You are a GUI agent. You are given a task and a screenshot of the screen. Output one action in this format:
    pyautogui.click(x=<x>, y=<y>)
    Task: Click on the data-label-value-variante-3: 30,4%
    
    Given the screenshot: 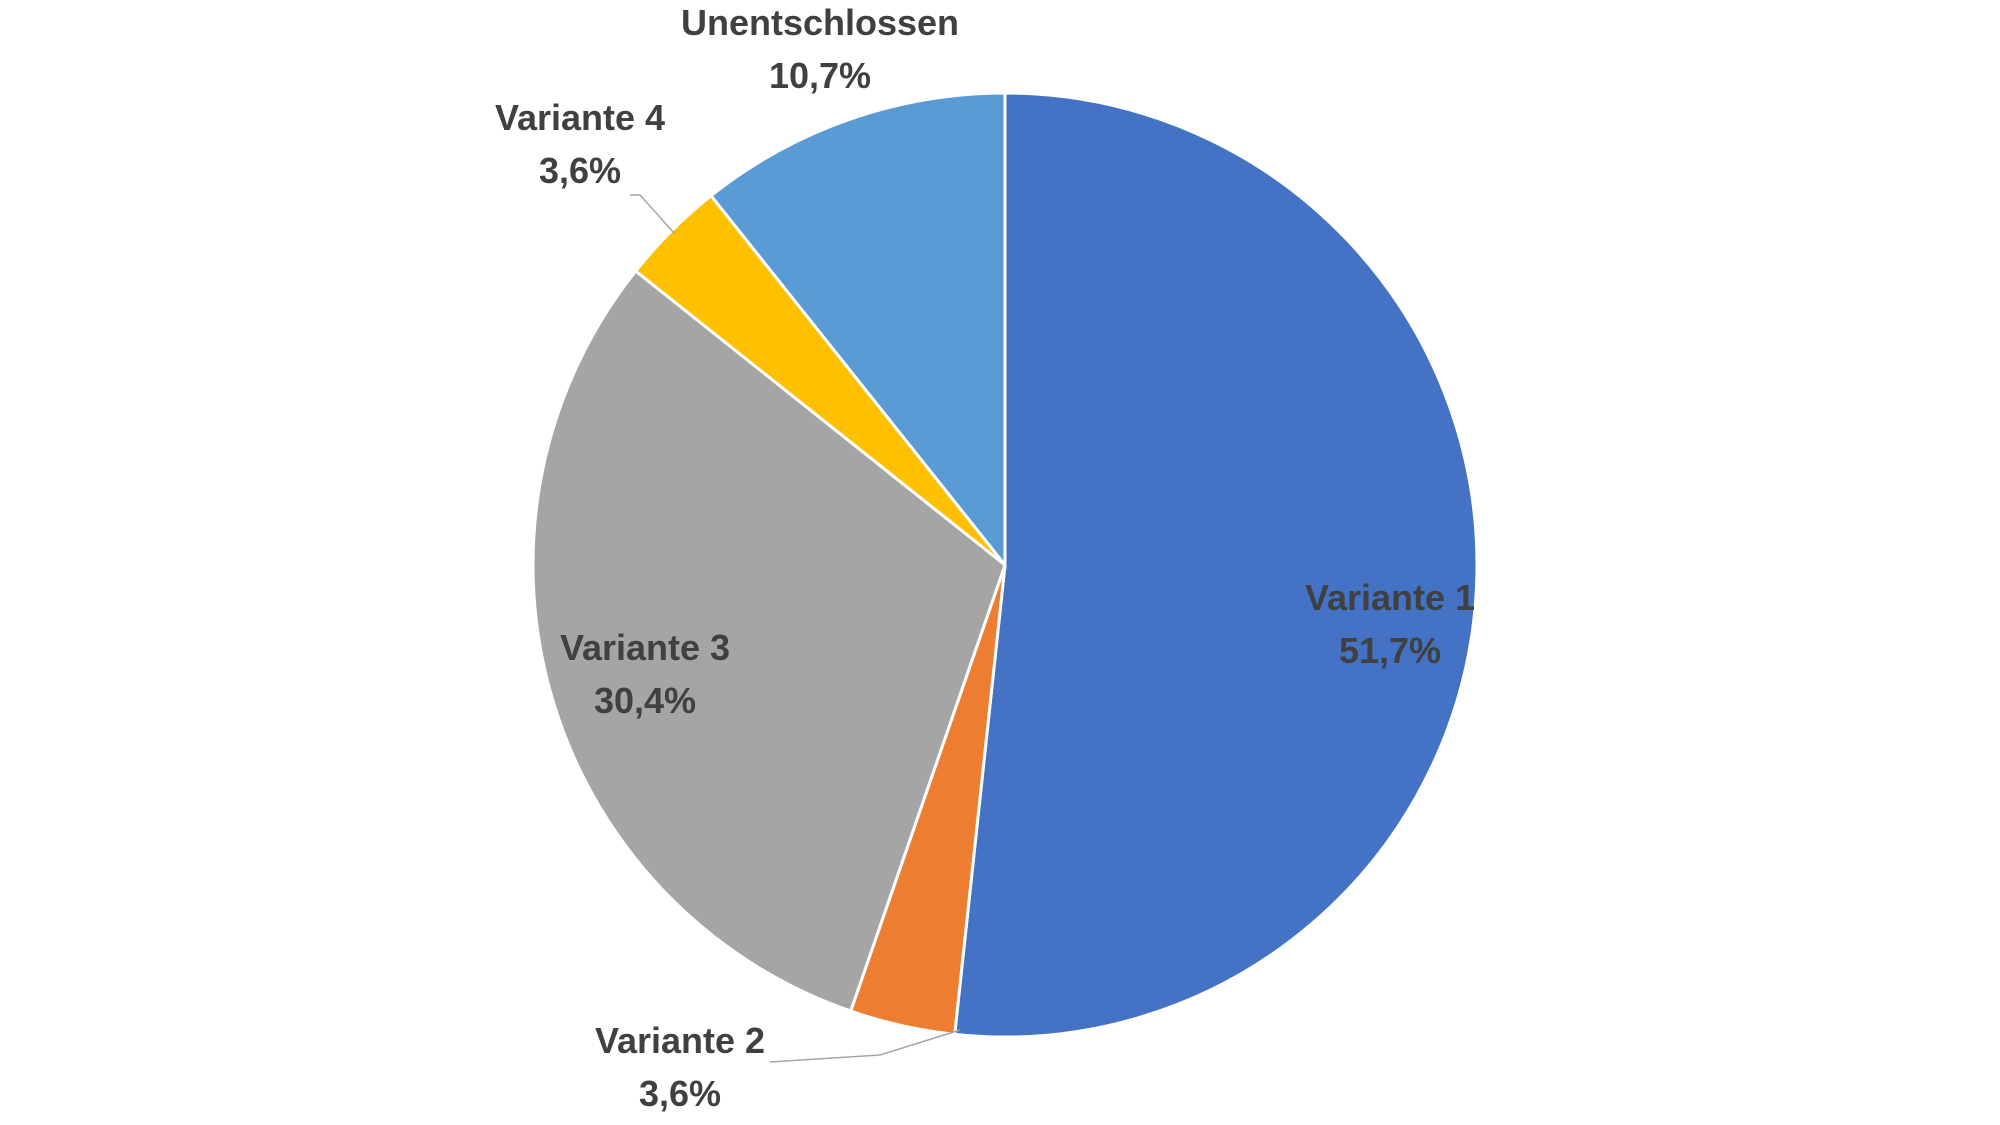 What is the action you would take?
    pyautogui.click(x=645, y=700)
    